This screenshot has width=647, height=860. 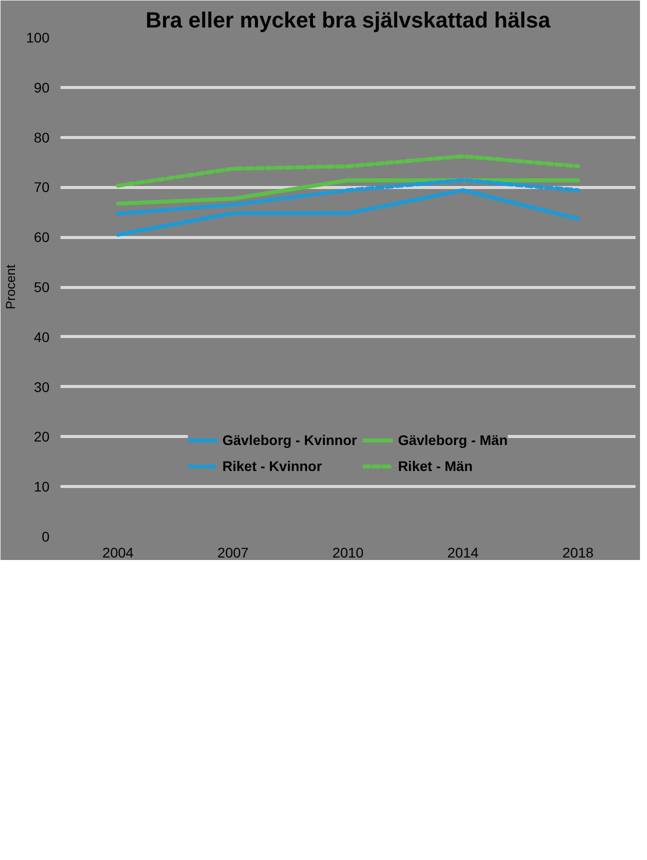 What do you see at coordinates (233, 552) in the screenshot?
I see `x-tick-label: 2007` at bounding box center [233, 552].